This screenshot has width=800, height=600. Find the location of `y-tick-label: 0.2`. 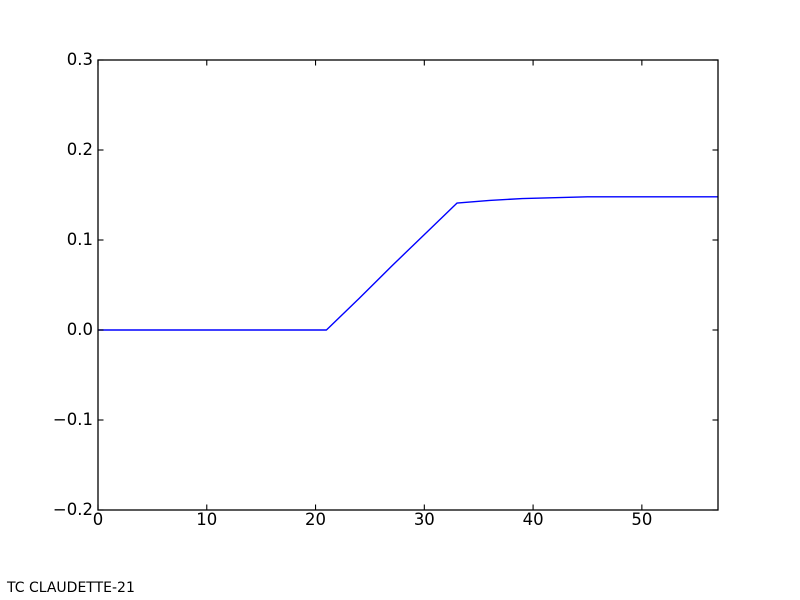

y-tick-label: 0.2 is located at coordinates (79, 149).